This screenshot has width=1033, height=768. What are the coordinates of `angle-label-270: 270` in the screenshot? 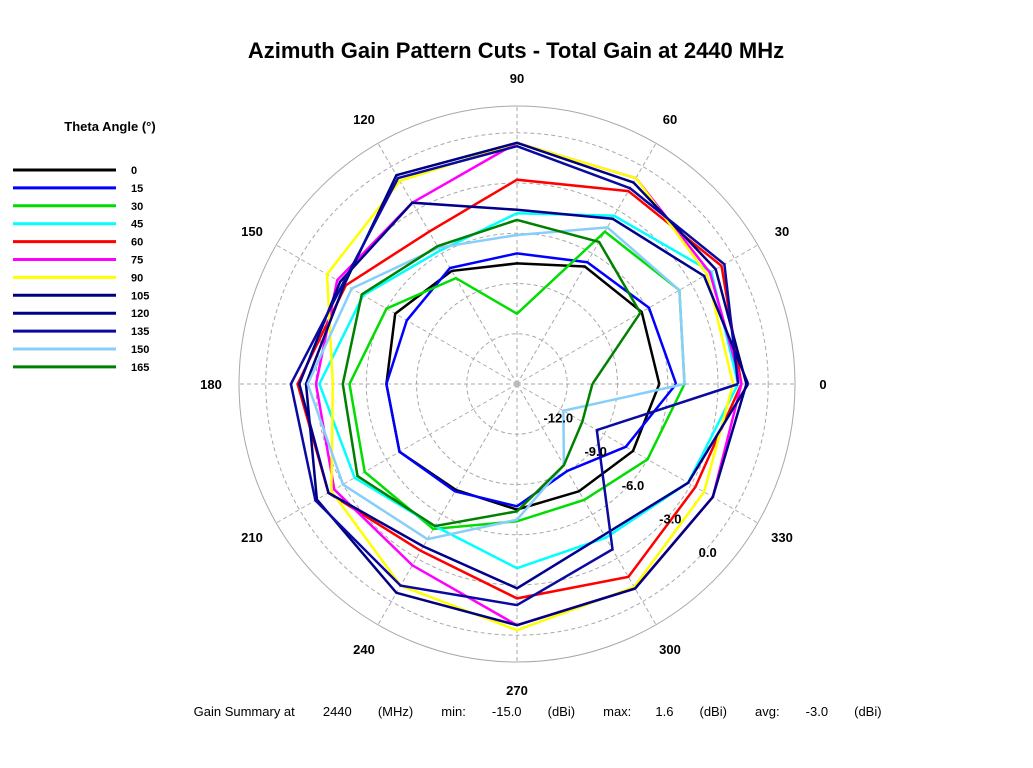 It's located at (517, 690).